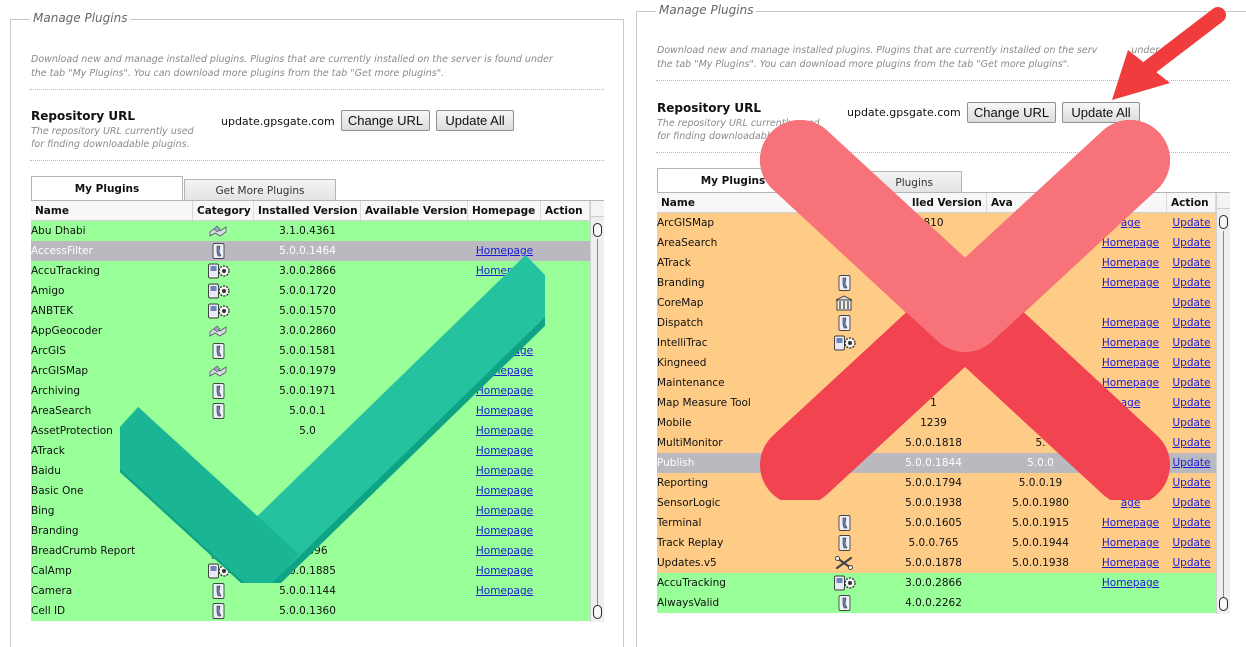 The height and width of the screenshot is (647, 1246). What do you see at coordinates (886, 182) in the screenshot?
I see `right-tab-get-more-plugins: Plugins` at bounding box center [886, 182].